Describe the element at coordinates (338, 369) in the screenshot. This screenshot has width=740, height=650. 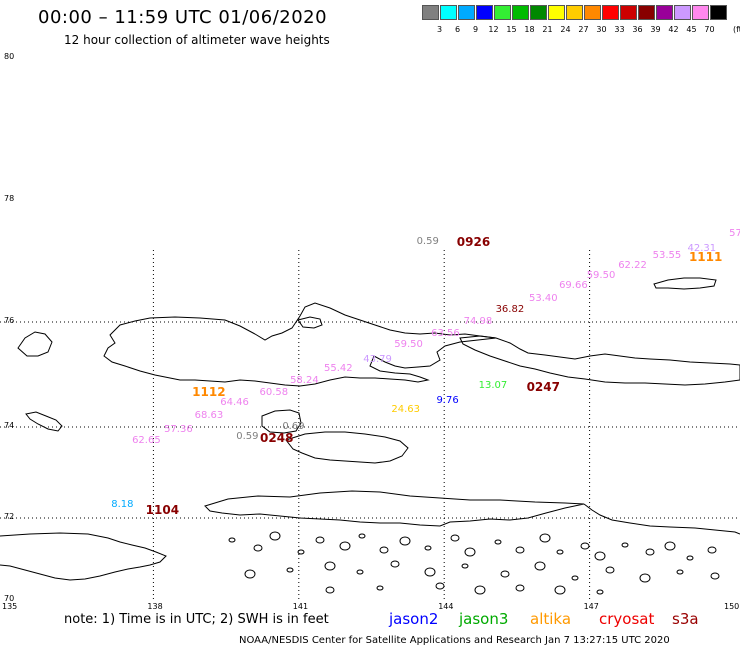
I see `wave-height-value: 55.42` at that location.